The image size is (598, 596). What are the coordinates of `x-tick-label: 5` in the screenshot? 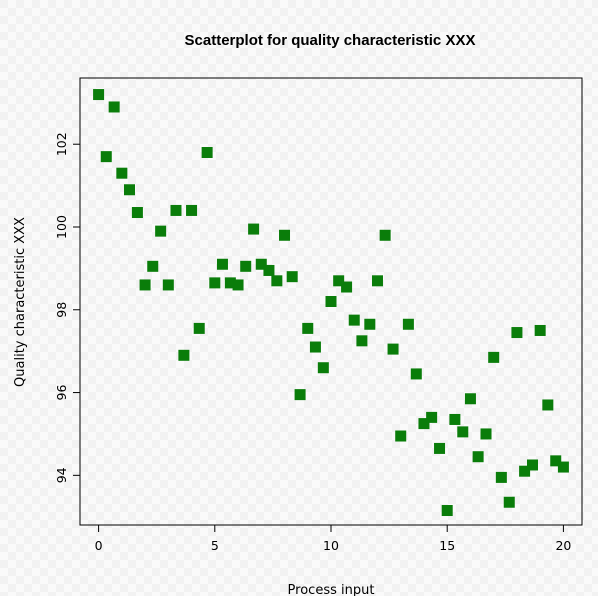 It's located at (215, 545).